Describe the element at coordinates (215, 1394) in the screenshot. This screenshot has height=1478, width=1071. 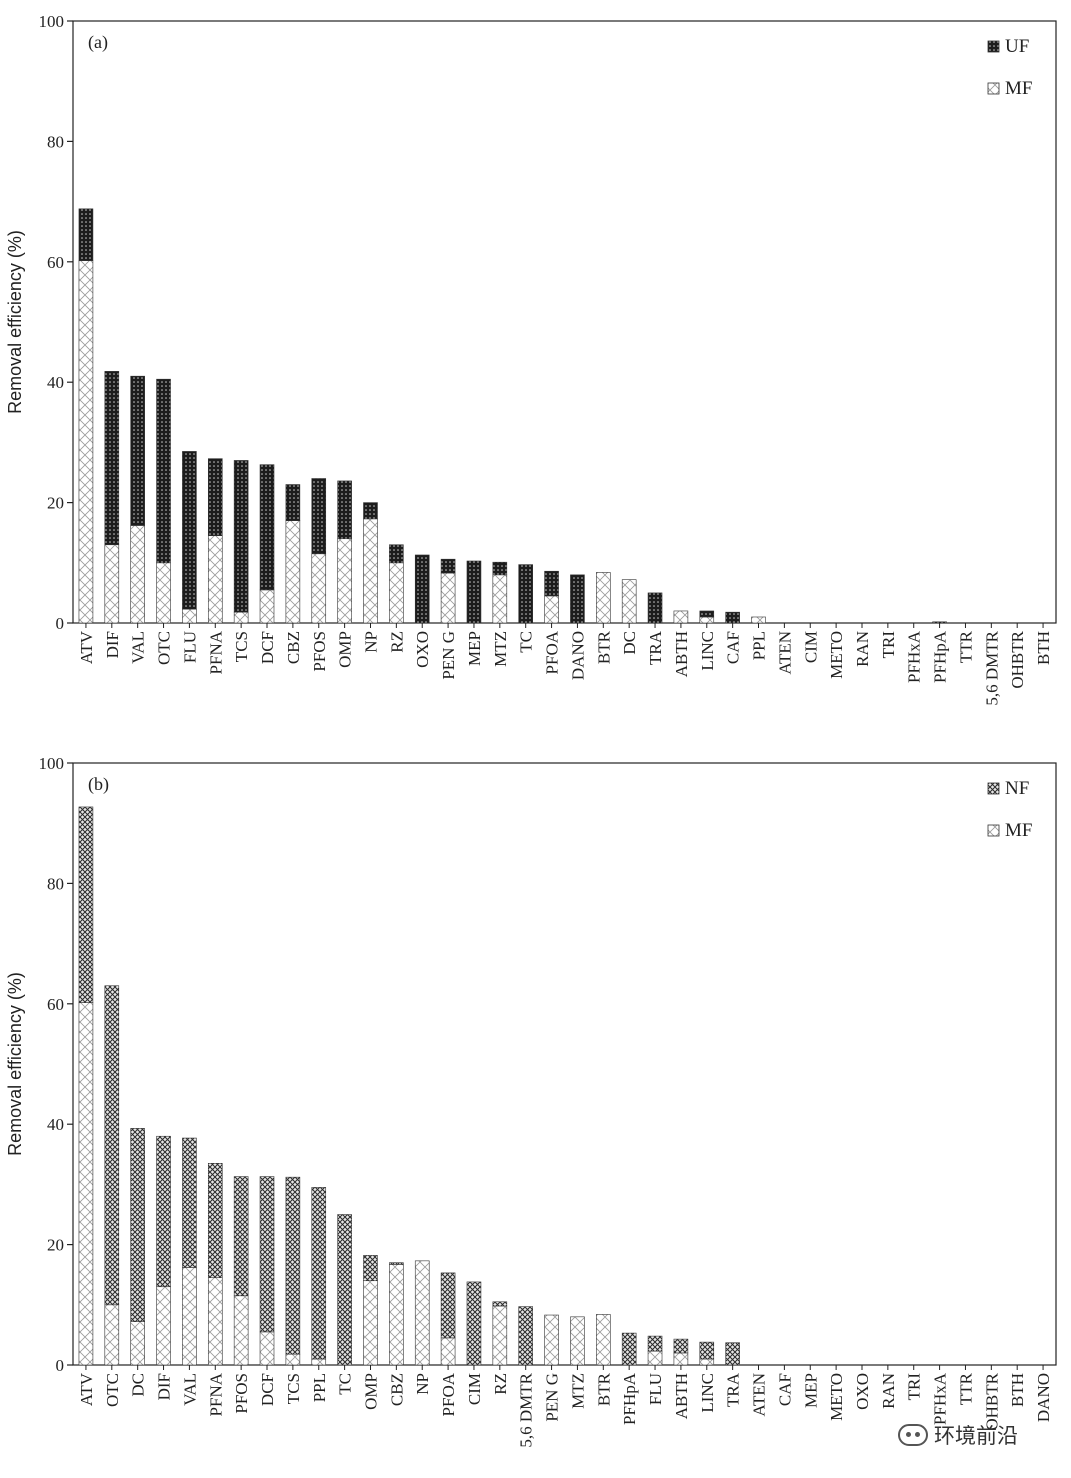
I see `x-tick-label: PFNA` at that location.